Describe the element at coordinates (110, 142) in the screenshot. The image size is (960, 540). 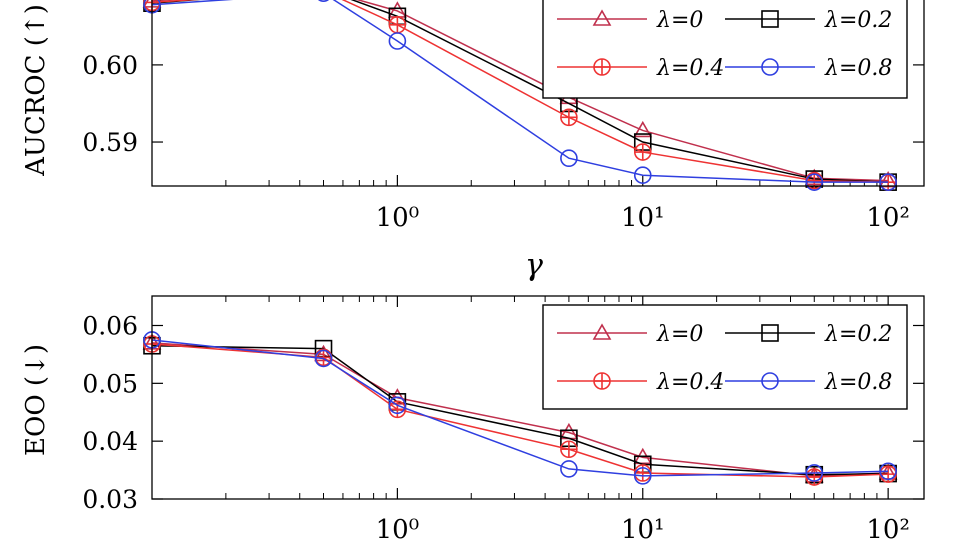
I see `y-tick-label: 0.59` at that location.